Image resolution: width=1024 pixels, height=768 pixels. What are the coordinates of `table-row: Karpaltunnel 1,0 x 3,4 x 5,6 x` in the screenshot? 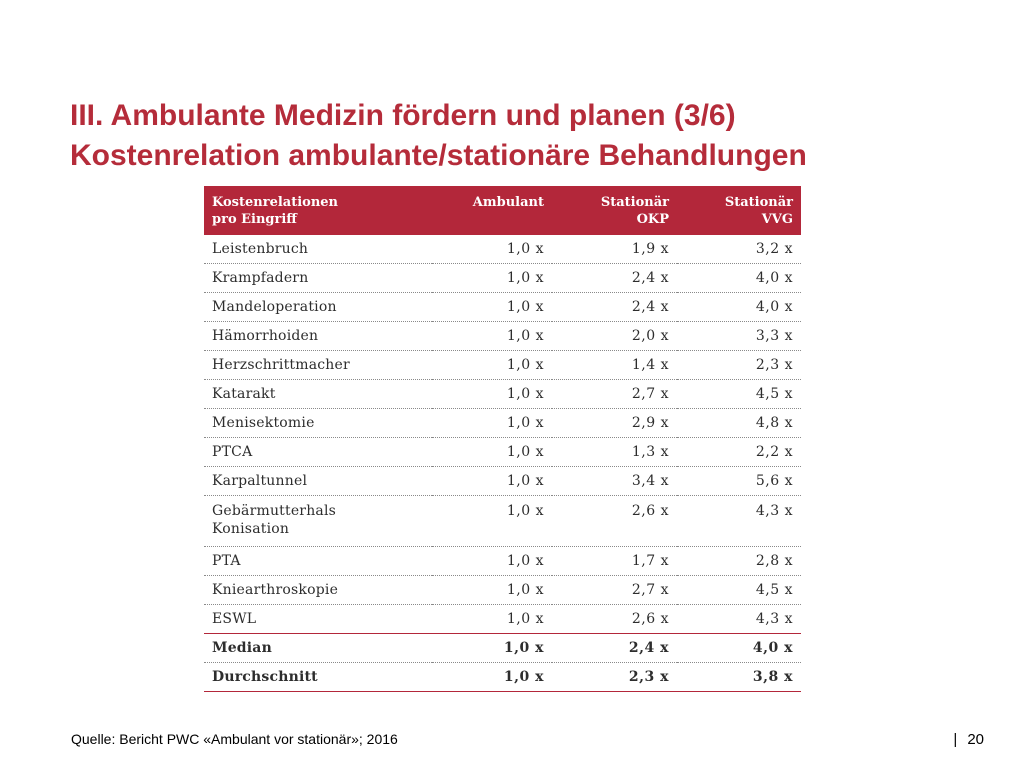 It's located at (502, 481).